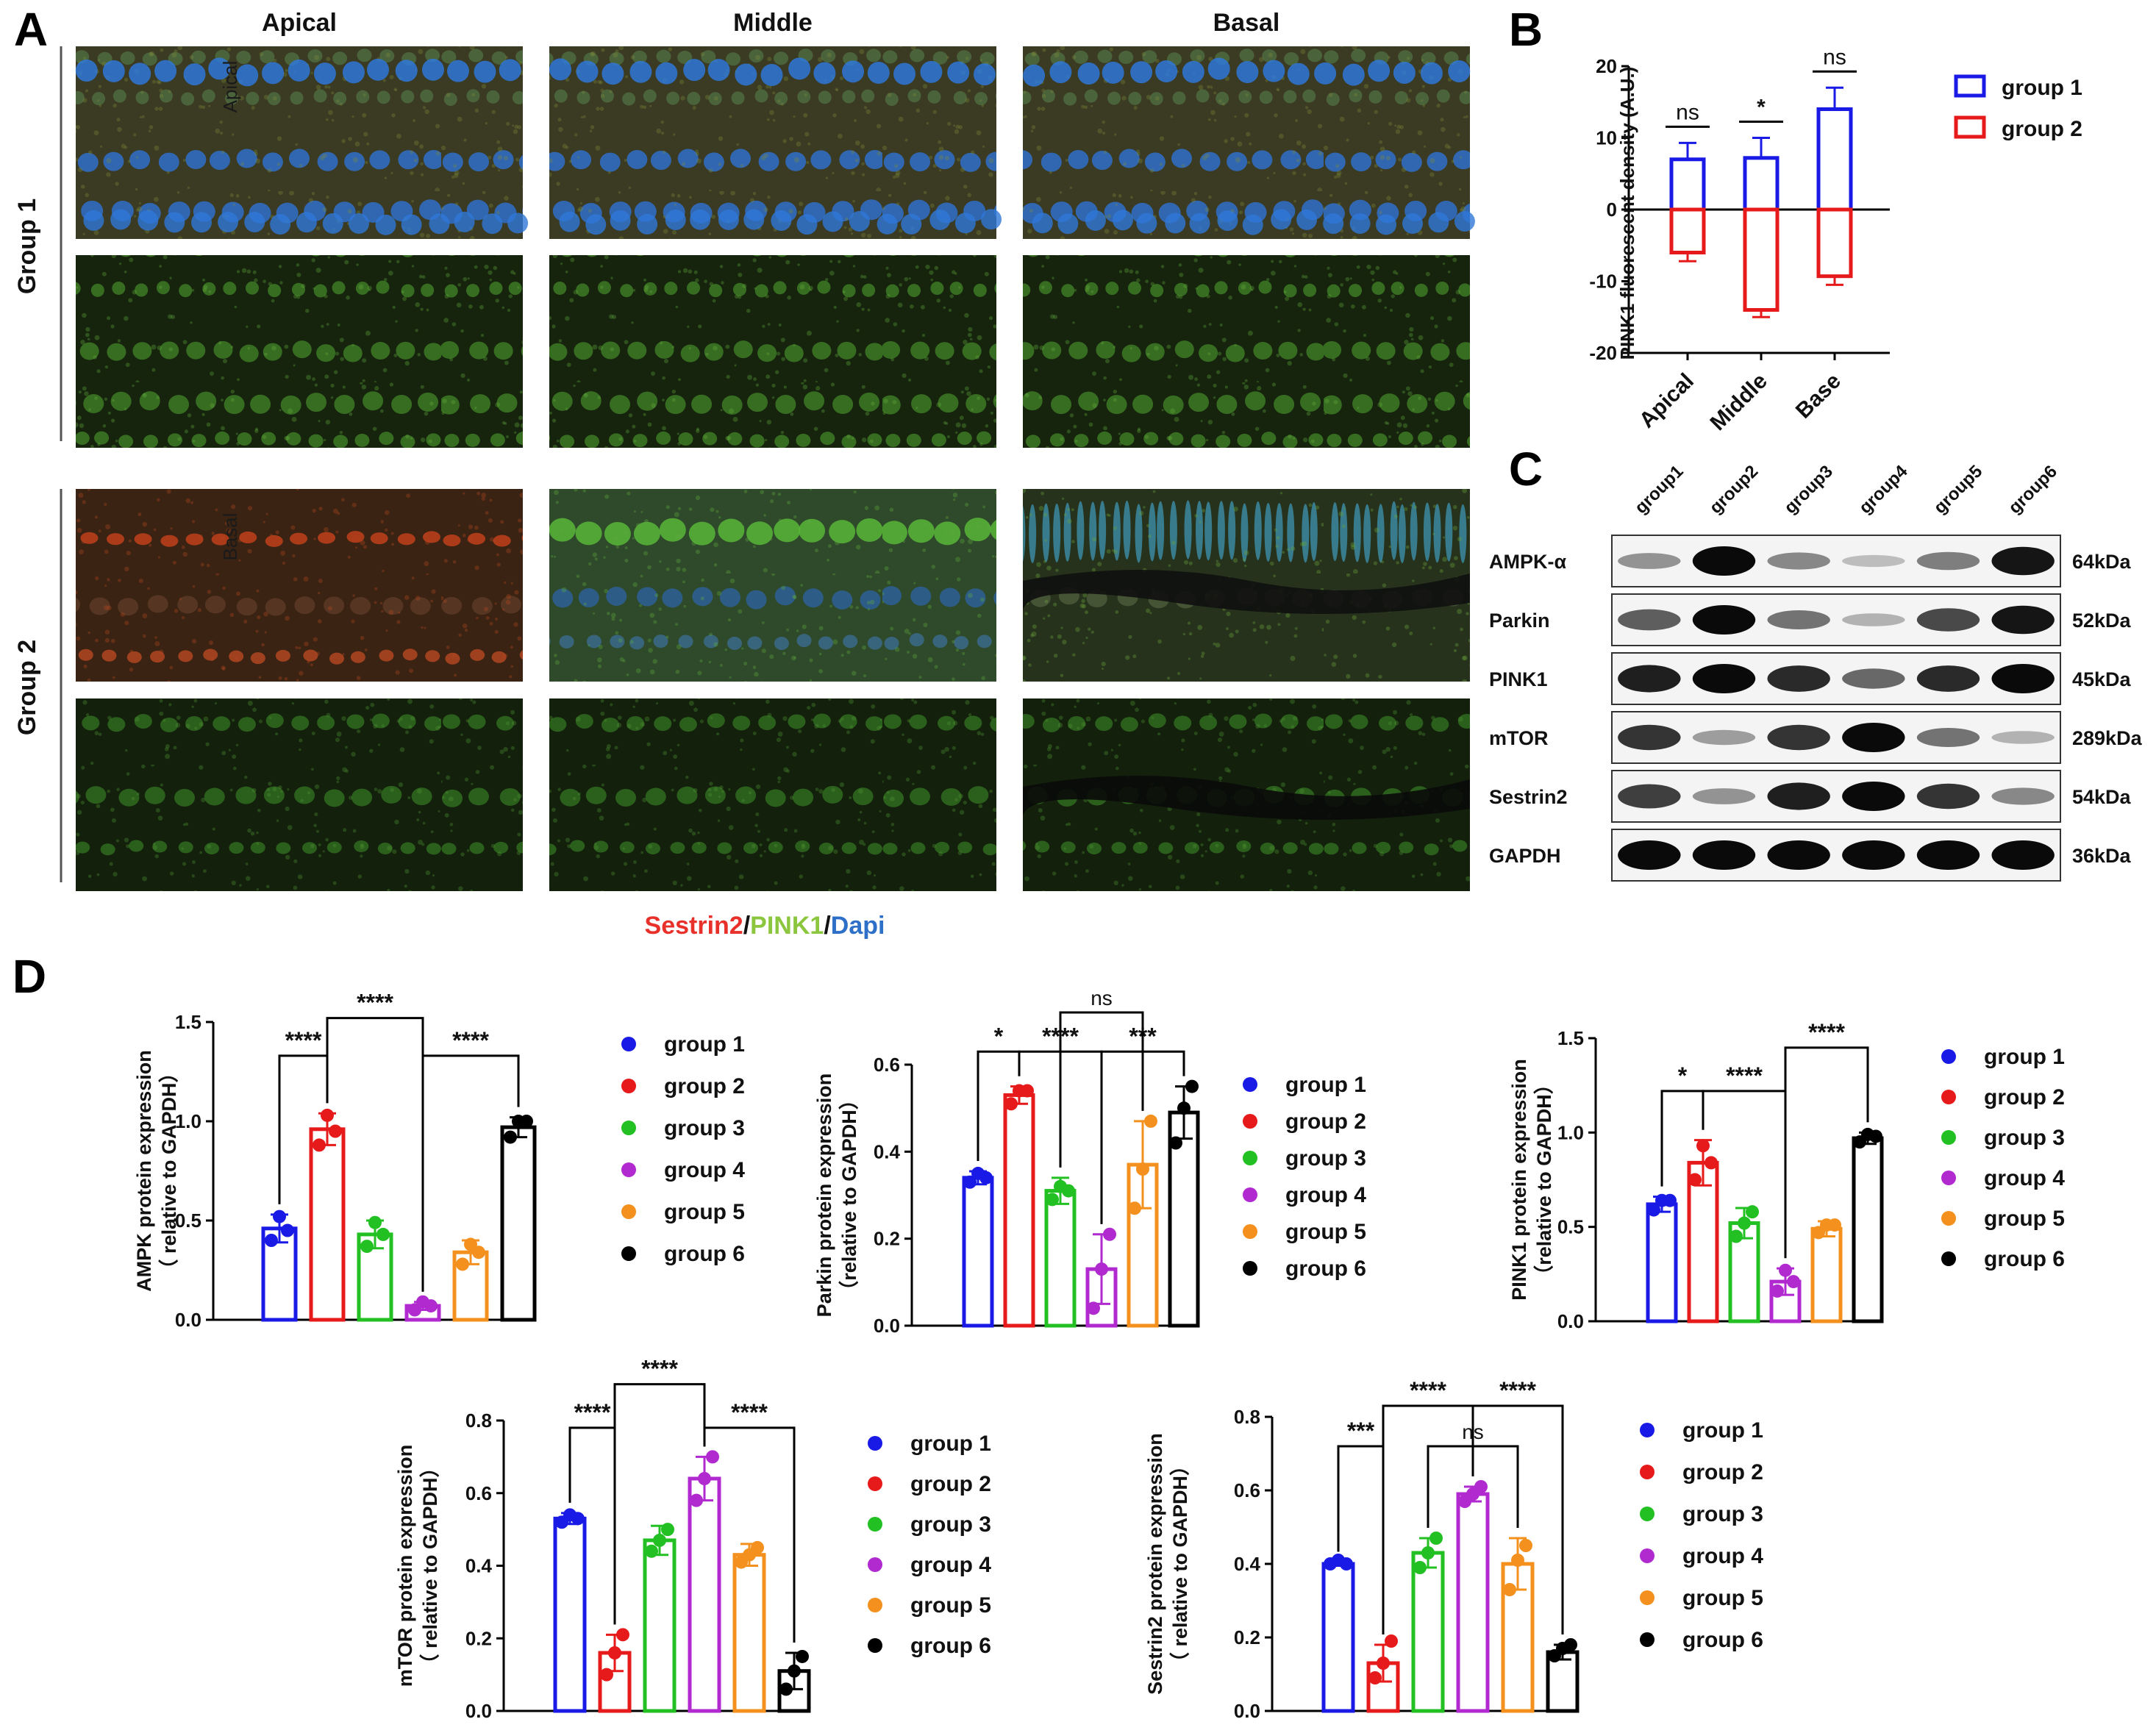 Image resolution: width=2156 pixels, height=1733 pixels. I want to click on stain-sep1: /, so click(747, 926).